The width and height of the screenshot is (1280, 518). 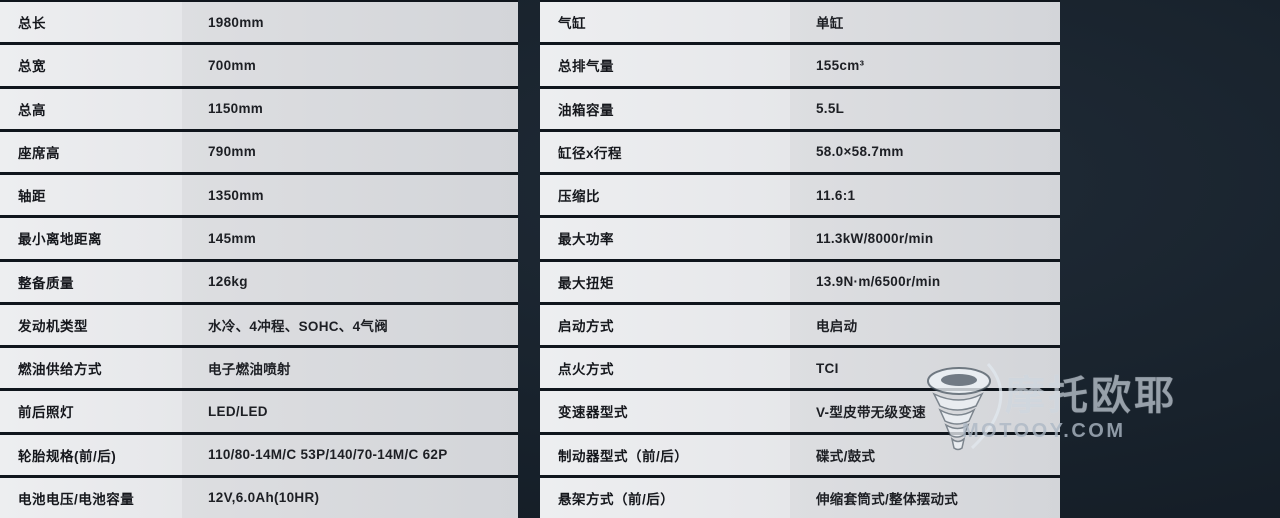 I want to click on spec-label: 总排气量, so click(x=665, y=65).